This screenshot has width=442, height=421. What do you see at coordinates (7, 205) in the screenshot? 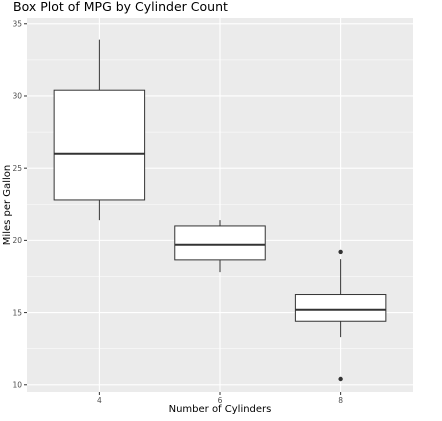
I see `y-axis-title: Miles per Gallon` at bounding box center [7, 205].